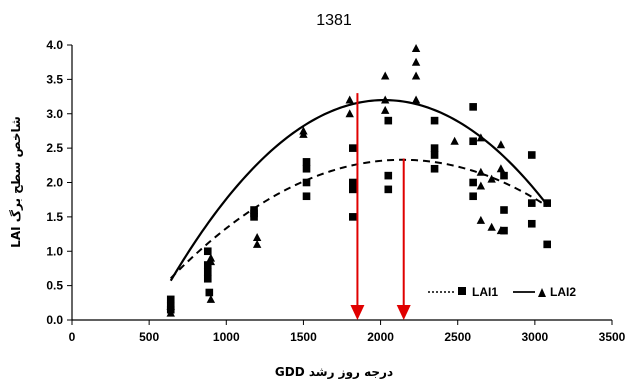 The image size is (628, 383). What do you see at coordinates (54, 183) in the screenshot?
I see `y-tick-label: 2.0` at bounding box center [54, 183].